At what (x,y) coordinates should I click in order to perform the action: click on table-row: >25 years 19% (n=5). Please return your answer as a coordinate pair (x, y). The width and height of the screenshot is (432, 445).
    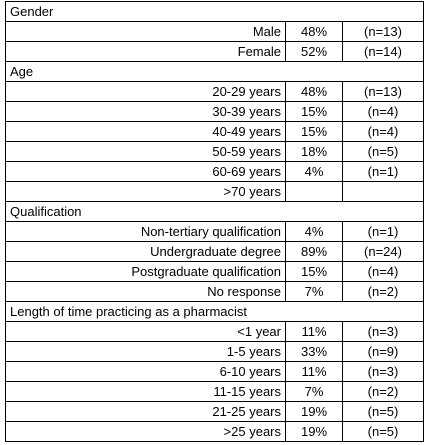
    Looking at the image, I should click on (215, 431).